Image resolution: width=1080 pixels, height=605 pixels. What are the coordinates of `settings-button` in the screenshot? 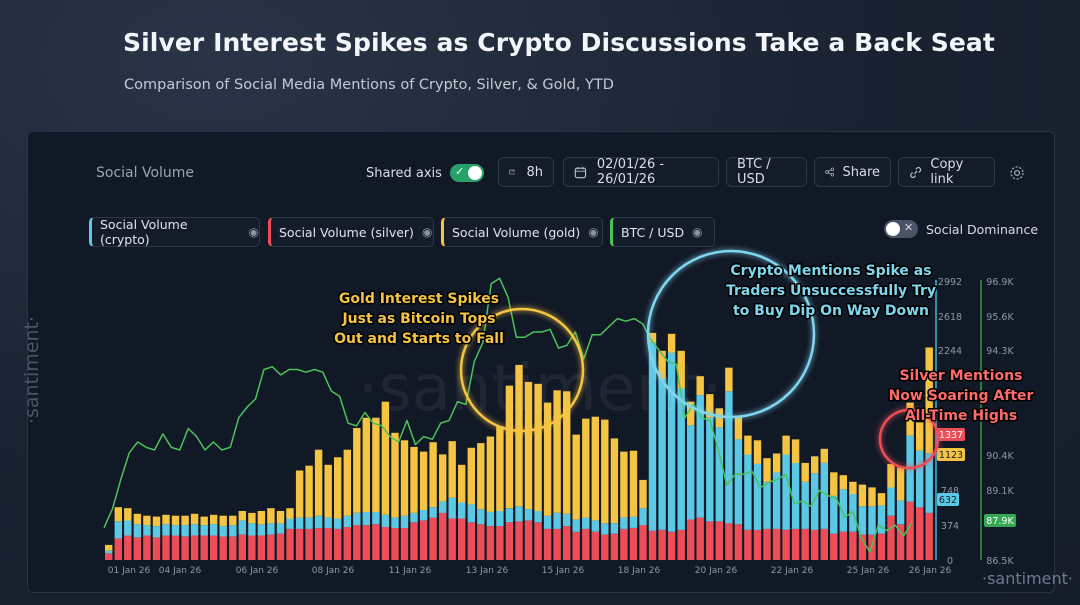 It's located at (1017, 173).